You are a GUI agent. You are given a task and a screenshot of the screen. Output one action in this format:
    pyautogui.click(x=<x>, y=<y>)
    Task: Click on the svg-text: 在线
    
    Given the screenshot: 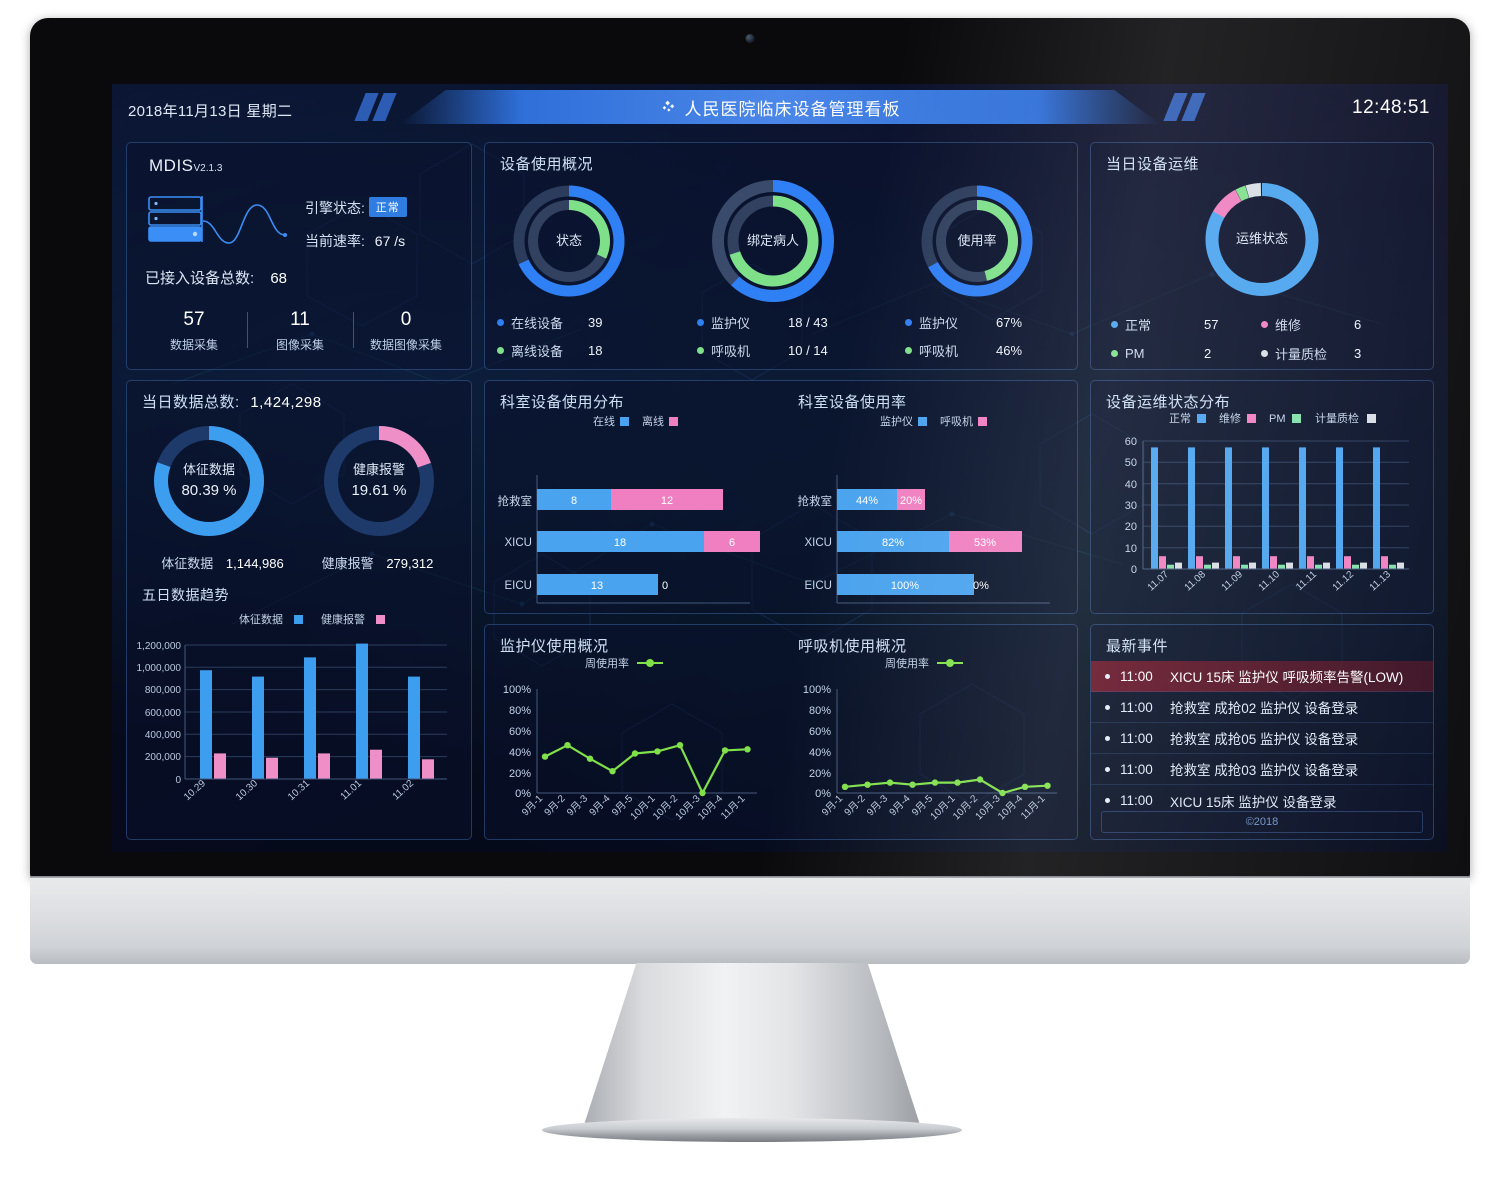 What is the action you would take?
    pyautogui.click(x=604, y=421)
    